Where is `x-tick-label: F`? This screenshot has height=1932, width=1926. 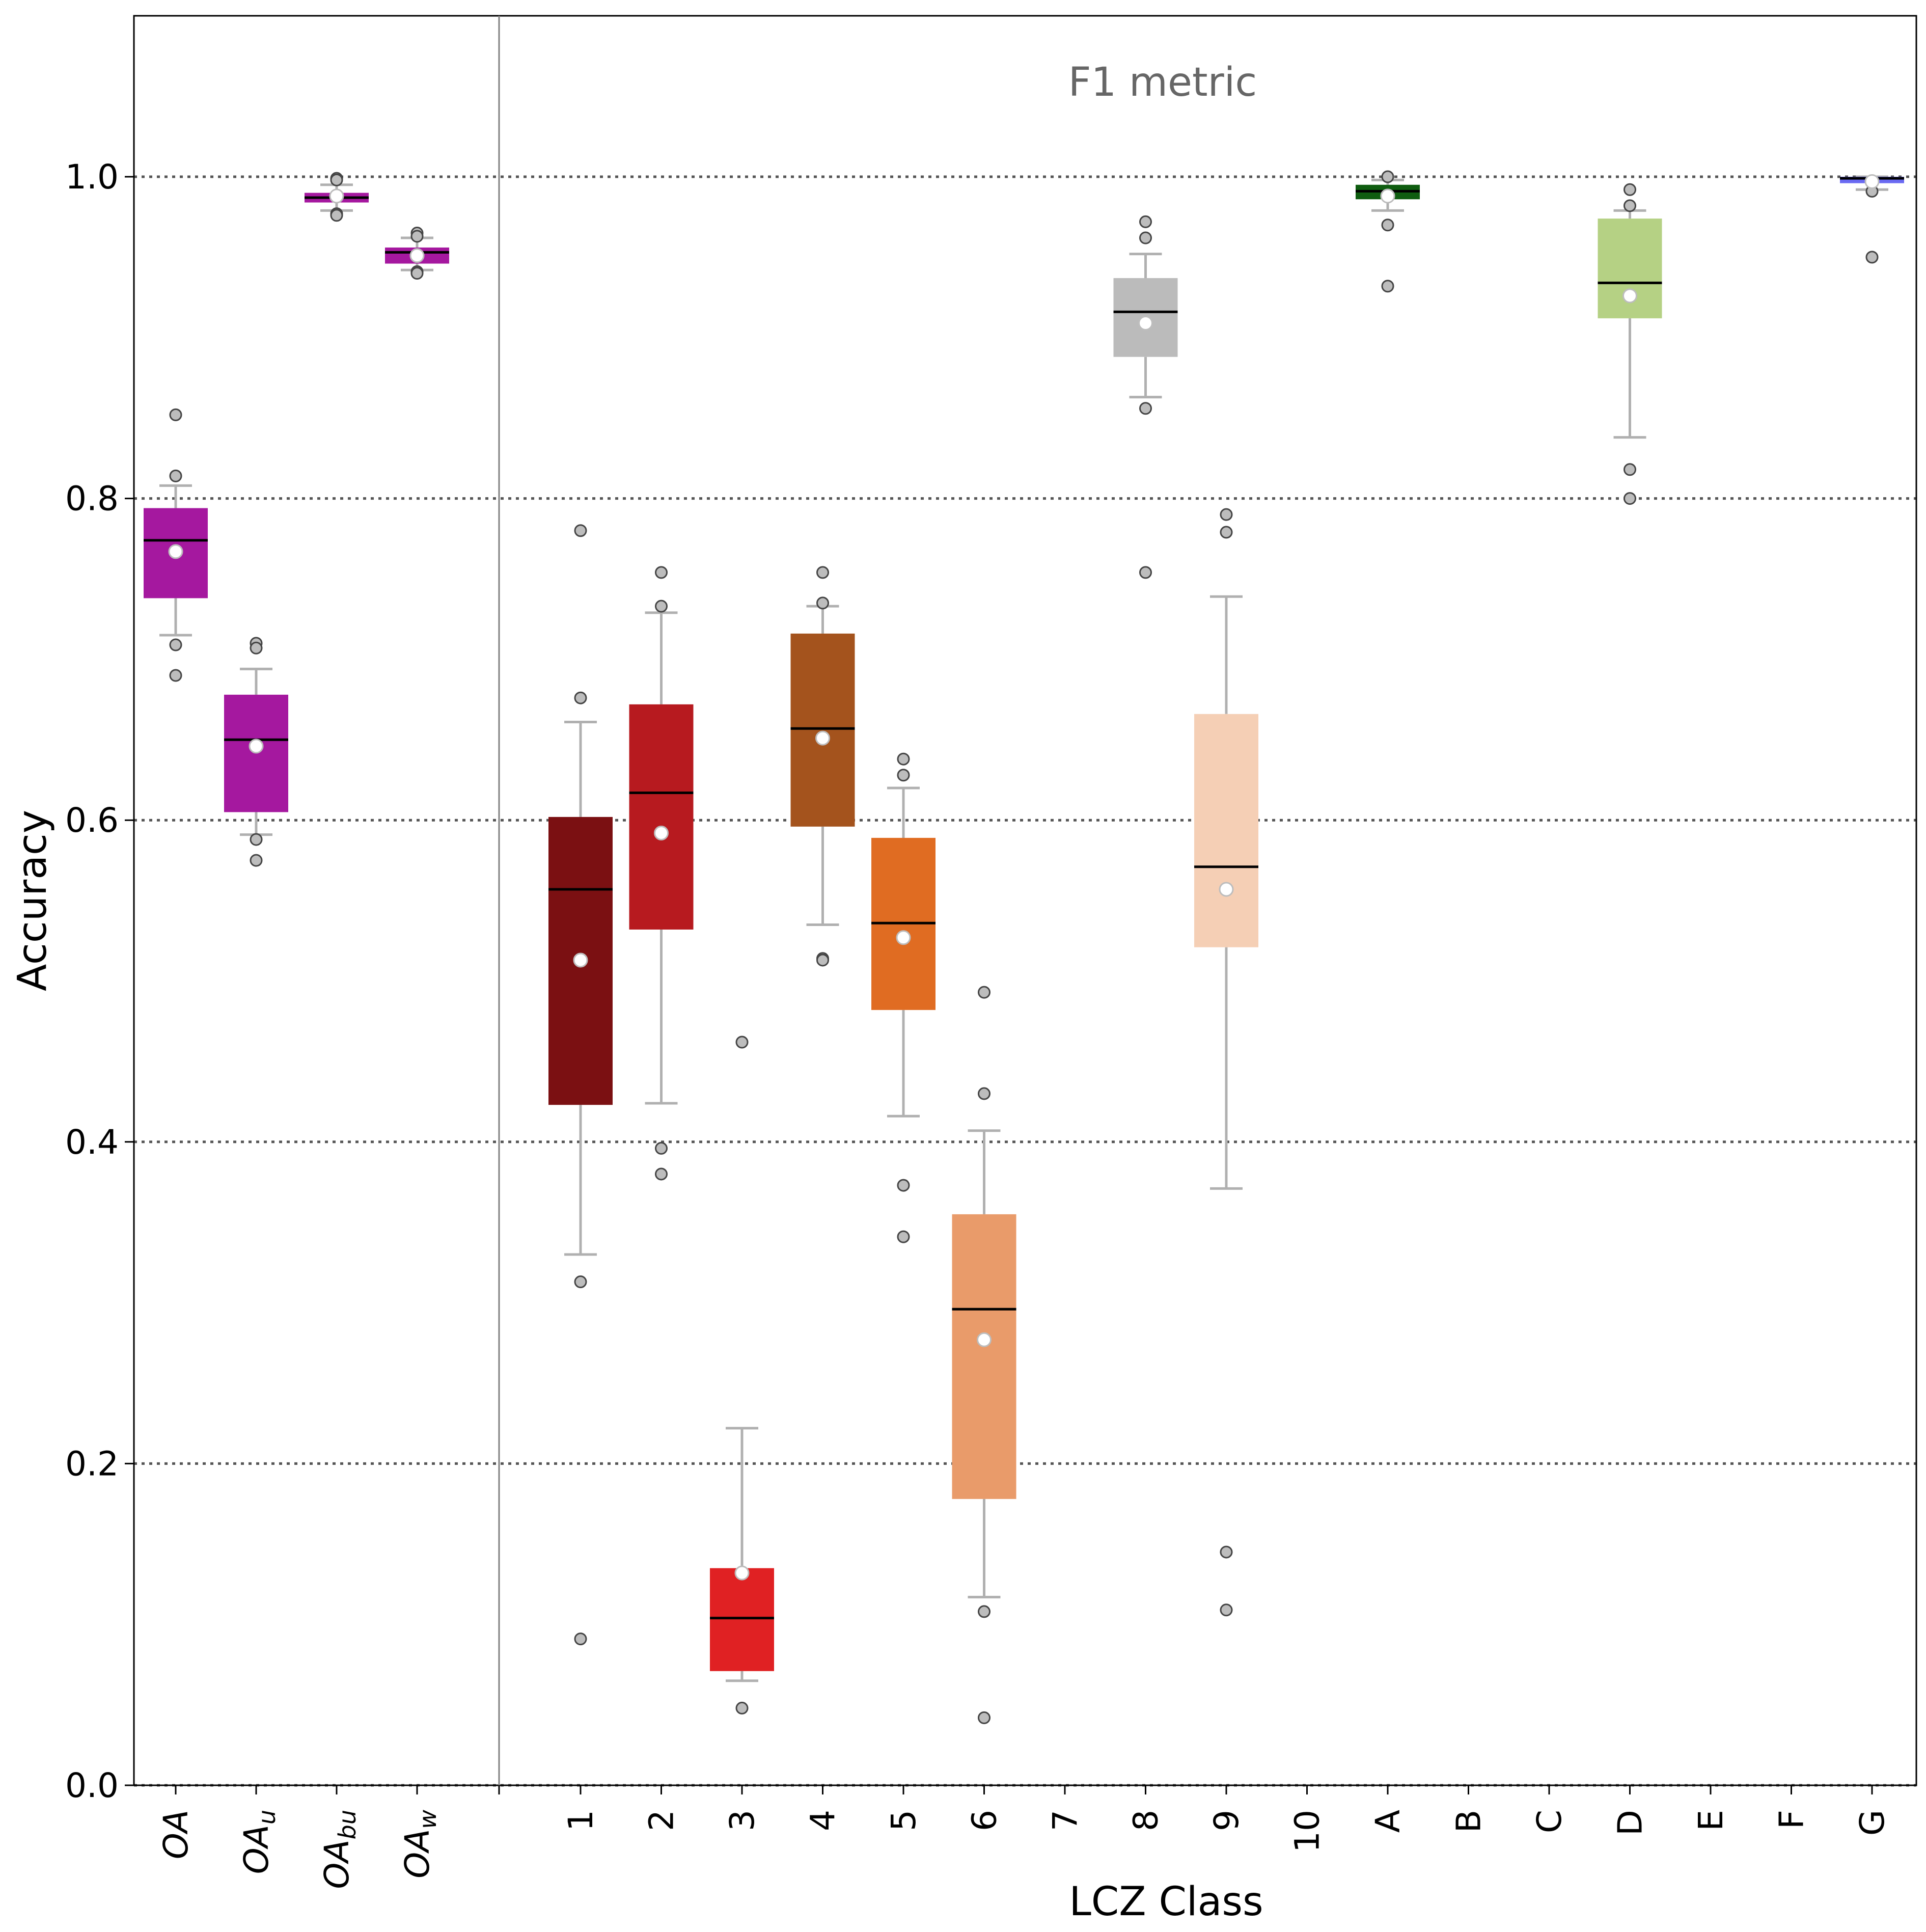
x-tick-label: F is located at coordinates (1791, 1819).